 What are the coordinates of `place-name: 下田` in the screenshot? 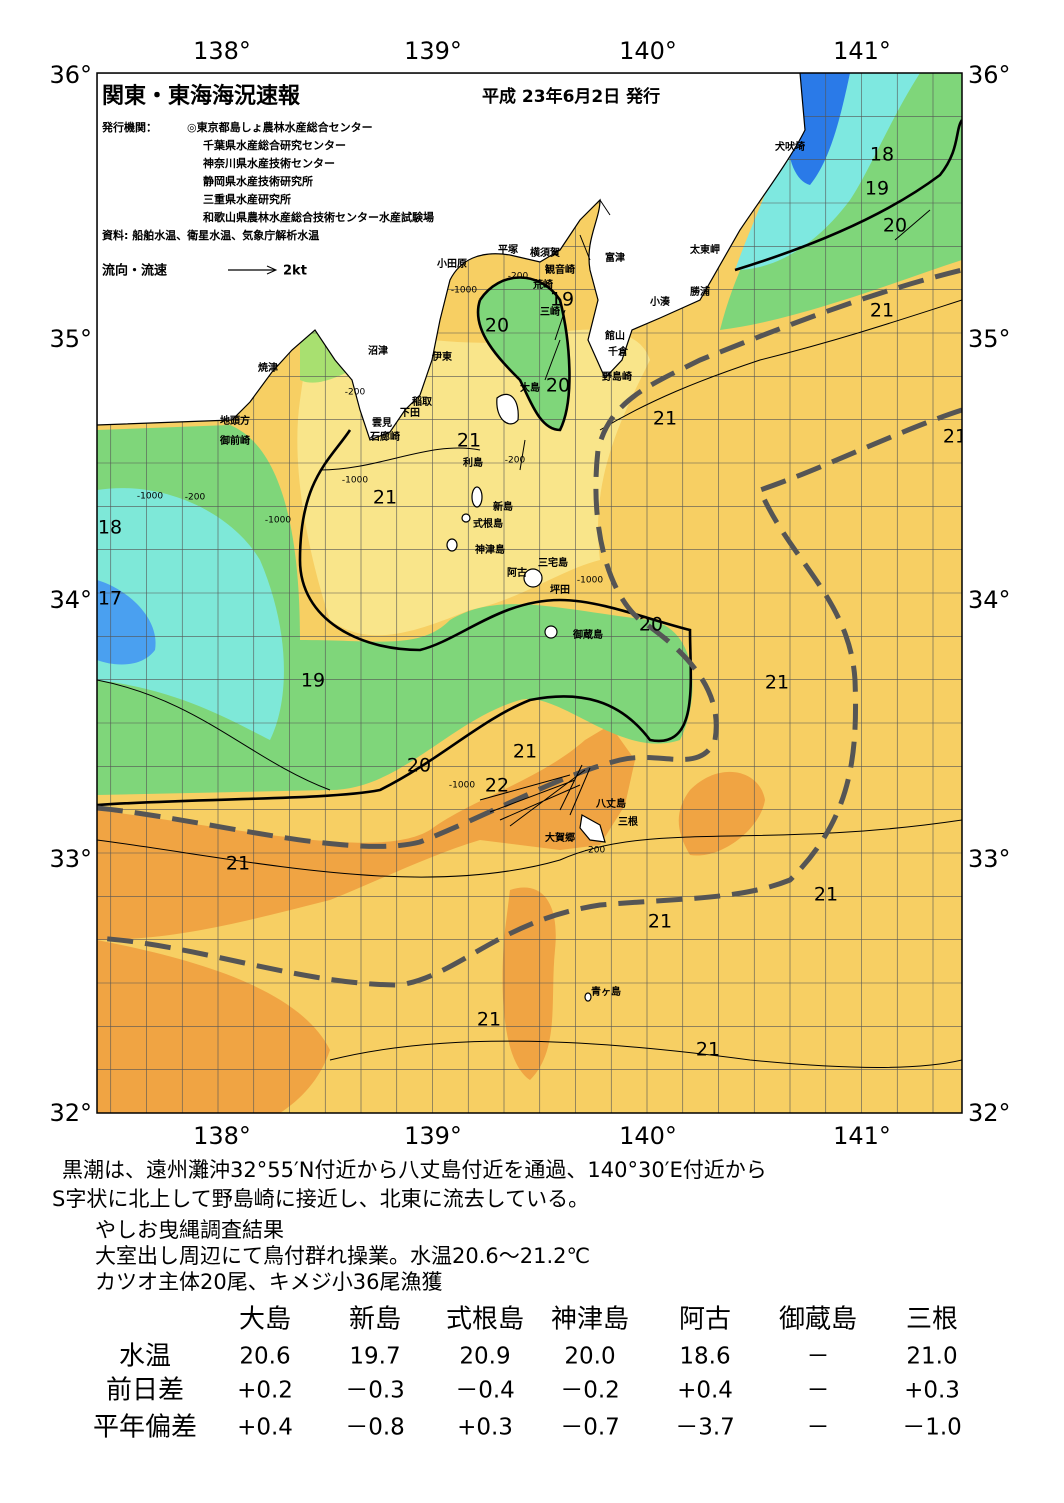 It's located at (410, 413).